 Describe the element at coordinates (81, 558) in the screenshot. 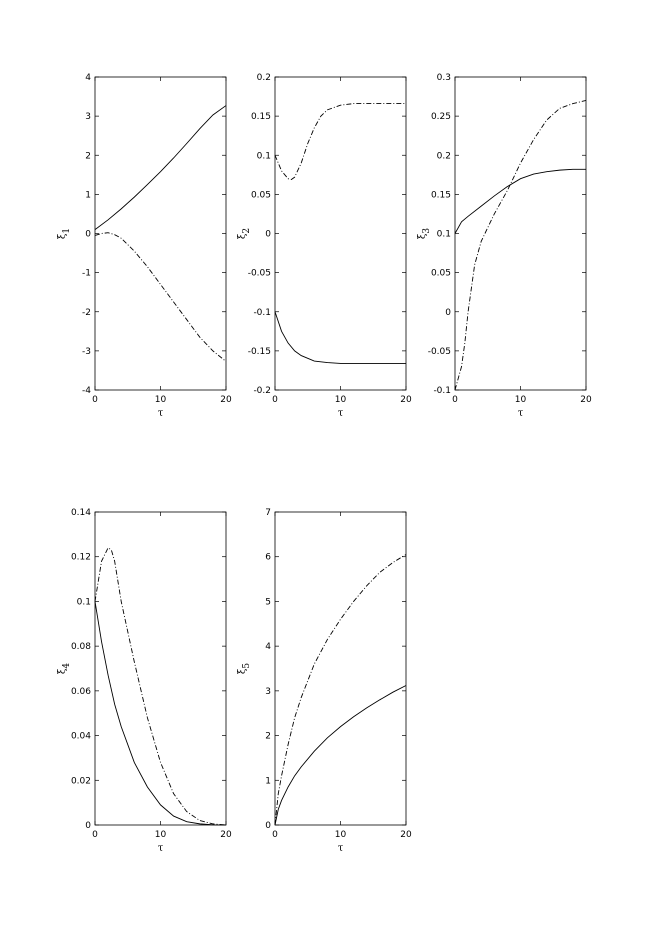

I see `y-tick-label: 0.12` at that location.